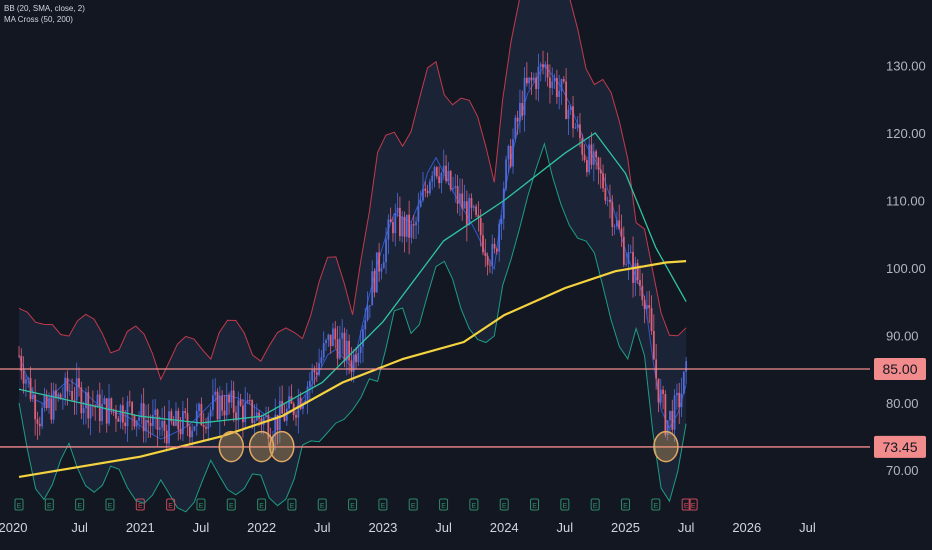 The width and height of the screenshot is (932, 550). What do you see at coordinates (905, 200) in the screenshot?
I see `y-tick-label: 110.00` at bounding box center [905, 200].